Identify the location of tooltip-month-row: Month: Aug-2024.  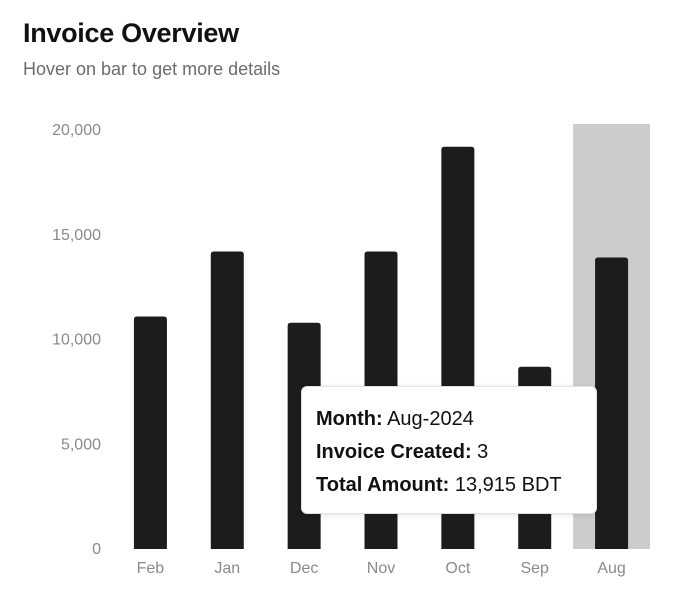
(449, 419).